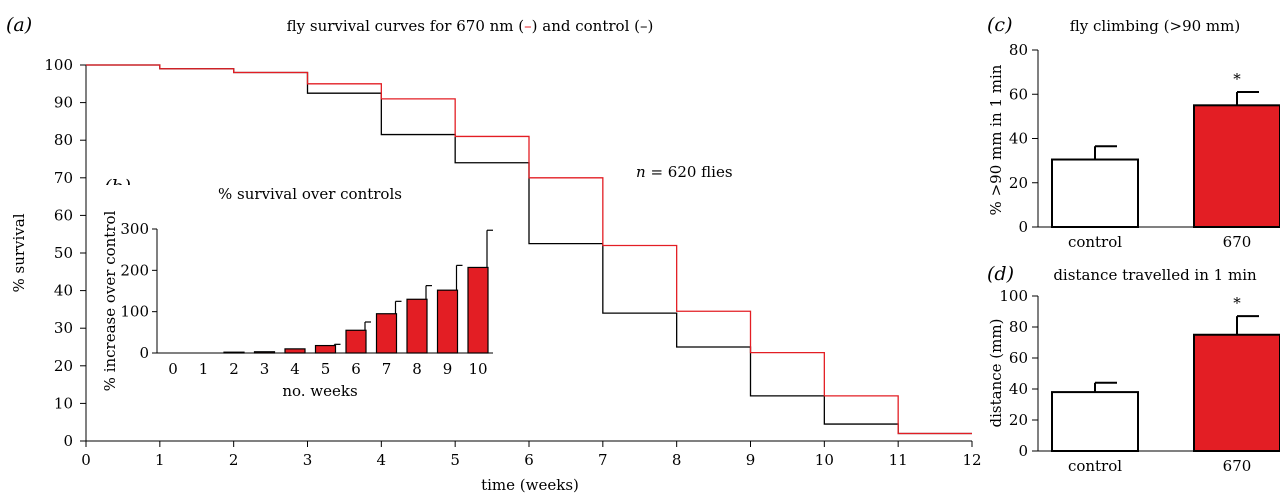 This screenshot has height=497, width=1280. I want to click on panel-a-y-label: % survival, so click(19, 252).